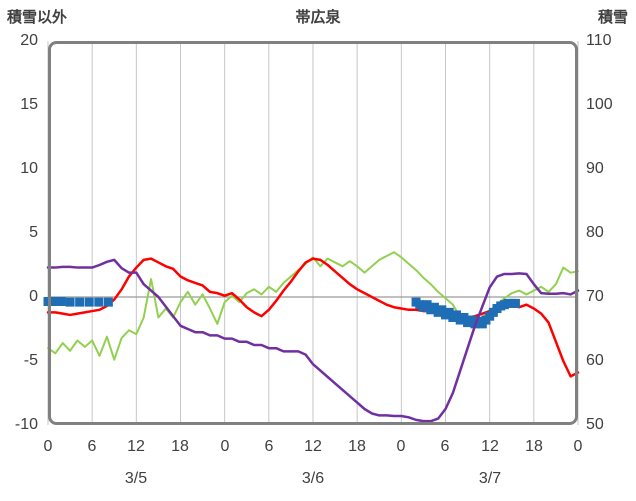 This screenshot has width=636, height=501. What do you see at coordinates (313, 478) in the screenshot?
I see `x-axis-date-label: 3/6` at bounding box center [313, 478].